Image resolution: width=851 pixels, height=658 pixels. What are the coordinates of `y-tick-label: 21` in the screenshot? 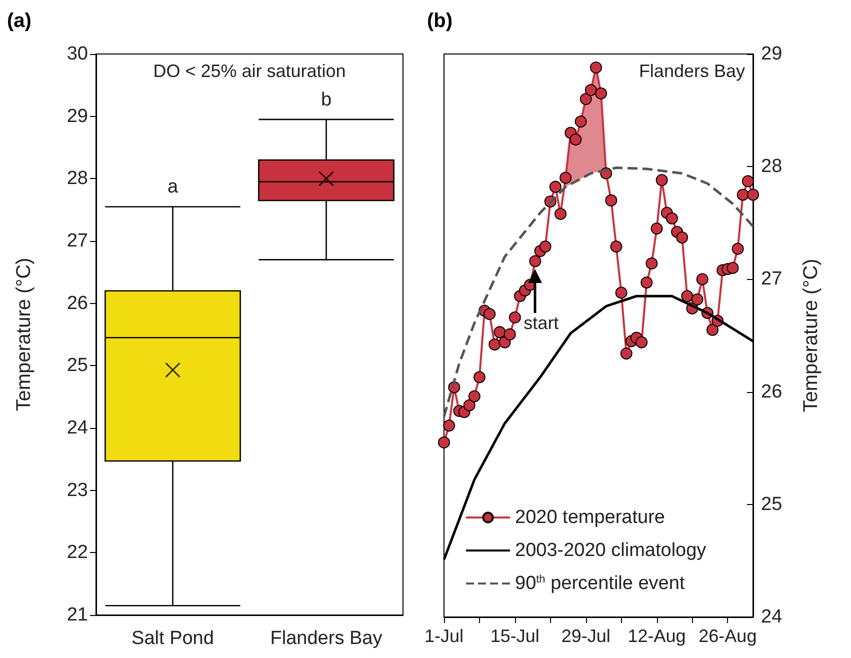 It's located at (77, 615).